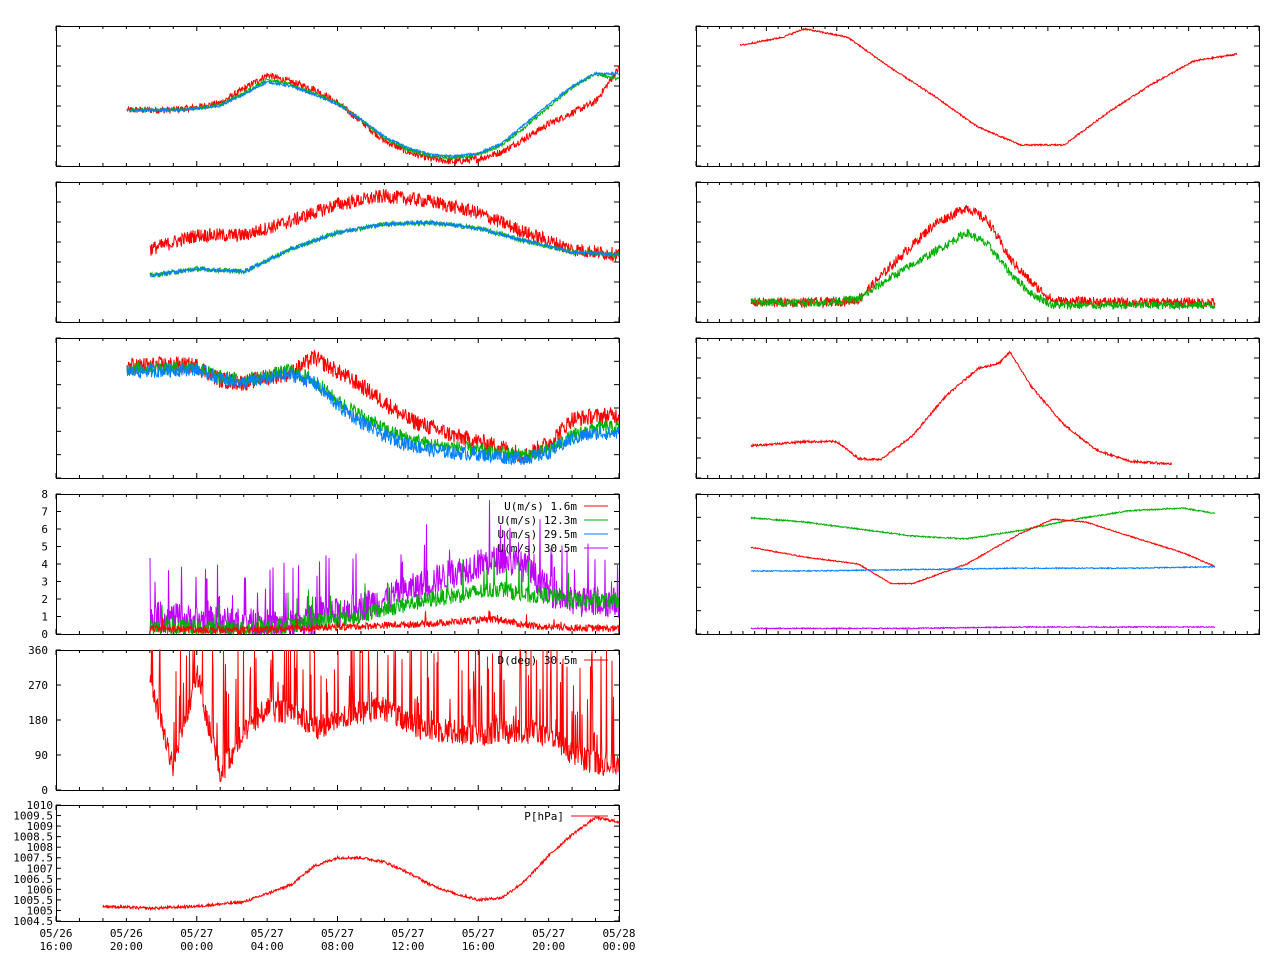 This screenshot has width=1280, height=960. I want to click on panel-left-1-series-red, so click(373, 114).